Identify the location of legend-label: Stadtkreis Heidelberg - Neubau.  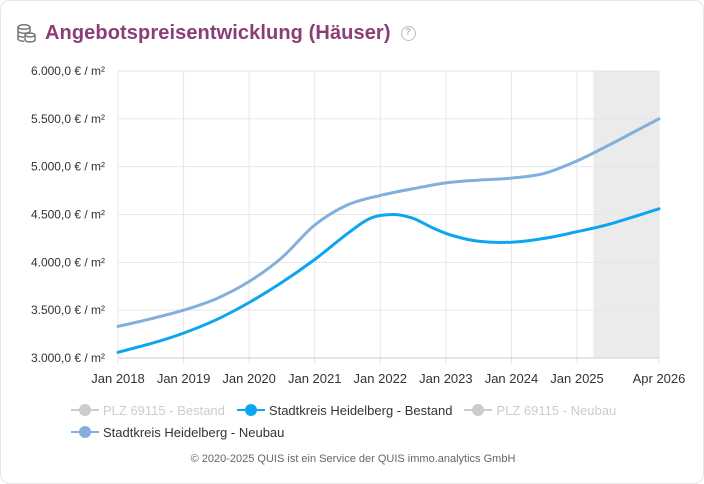
(194, 432).